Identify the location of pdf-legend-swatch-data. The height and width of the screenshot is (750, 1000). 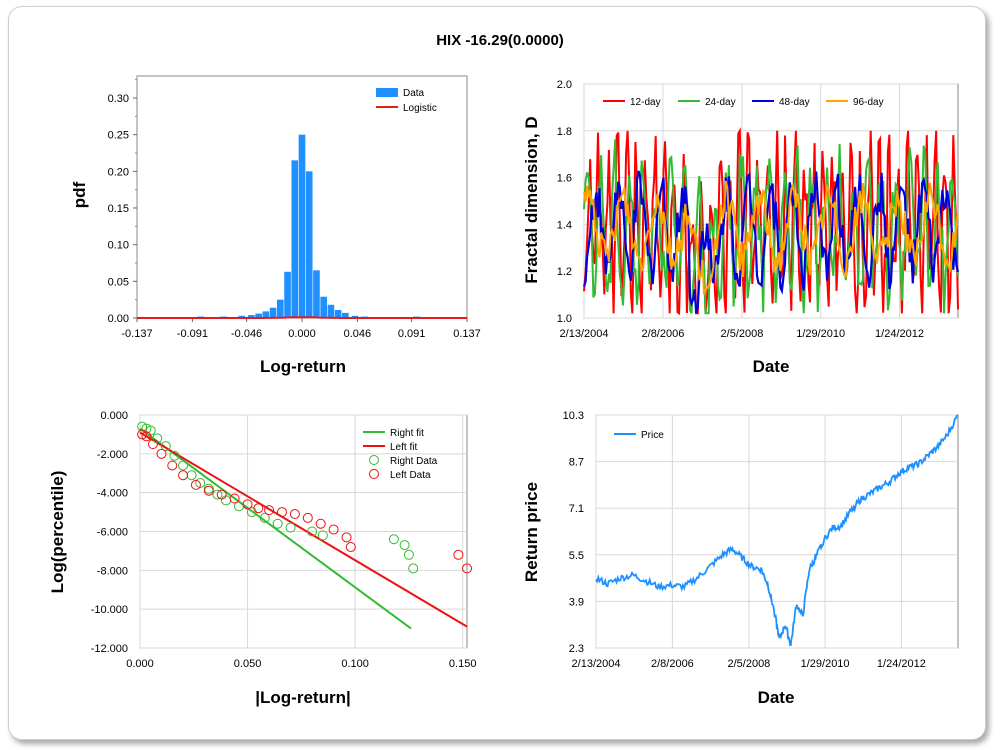
(387, 92).